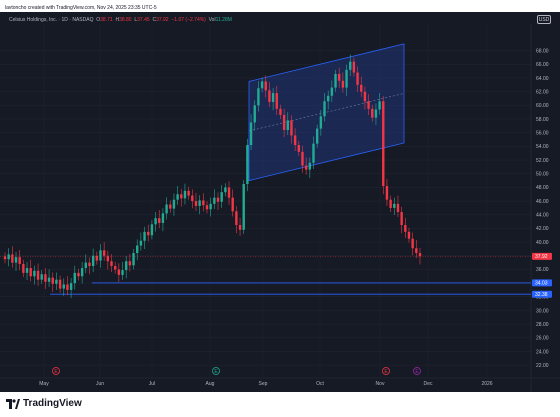  What do you see at coordinates (44, 403) in the screenshot?
I see `tradingview-brand: TradingView` at bounding box center [44, 403].